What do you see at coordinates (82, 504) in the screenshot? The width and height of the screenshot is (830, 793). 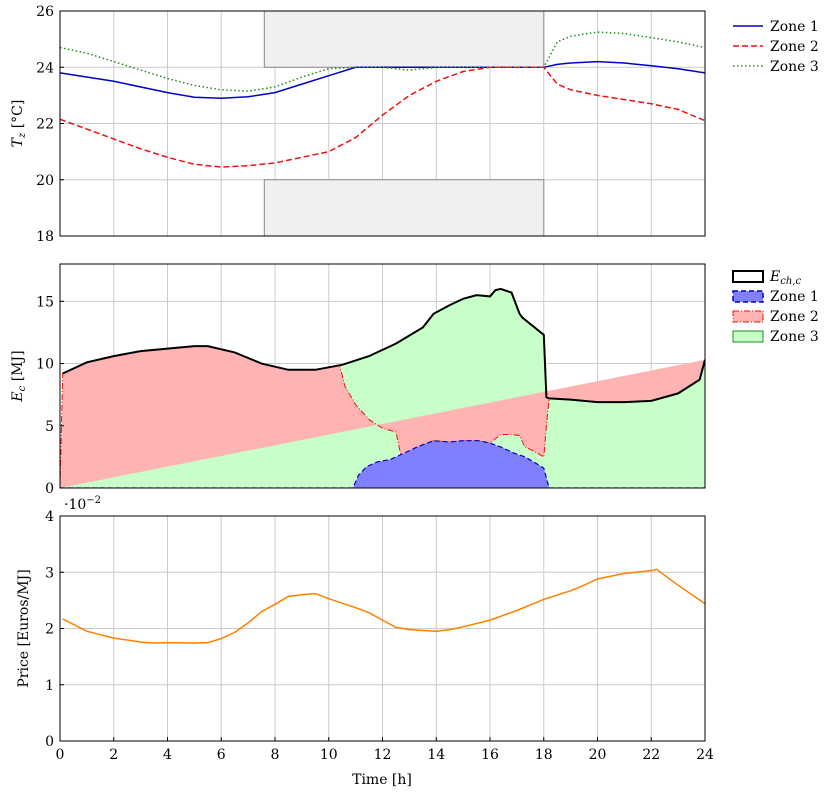 I see `price-scale-label: ·10−2` at bounding box center [82, 504].